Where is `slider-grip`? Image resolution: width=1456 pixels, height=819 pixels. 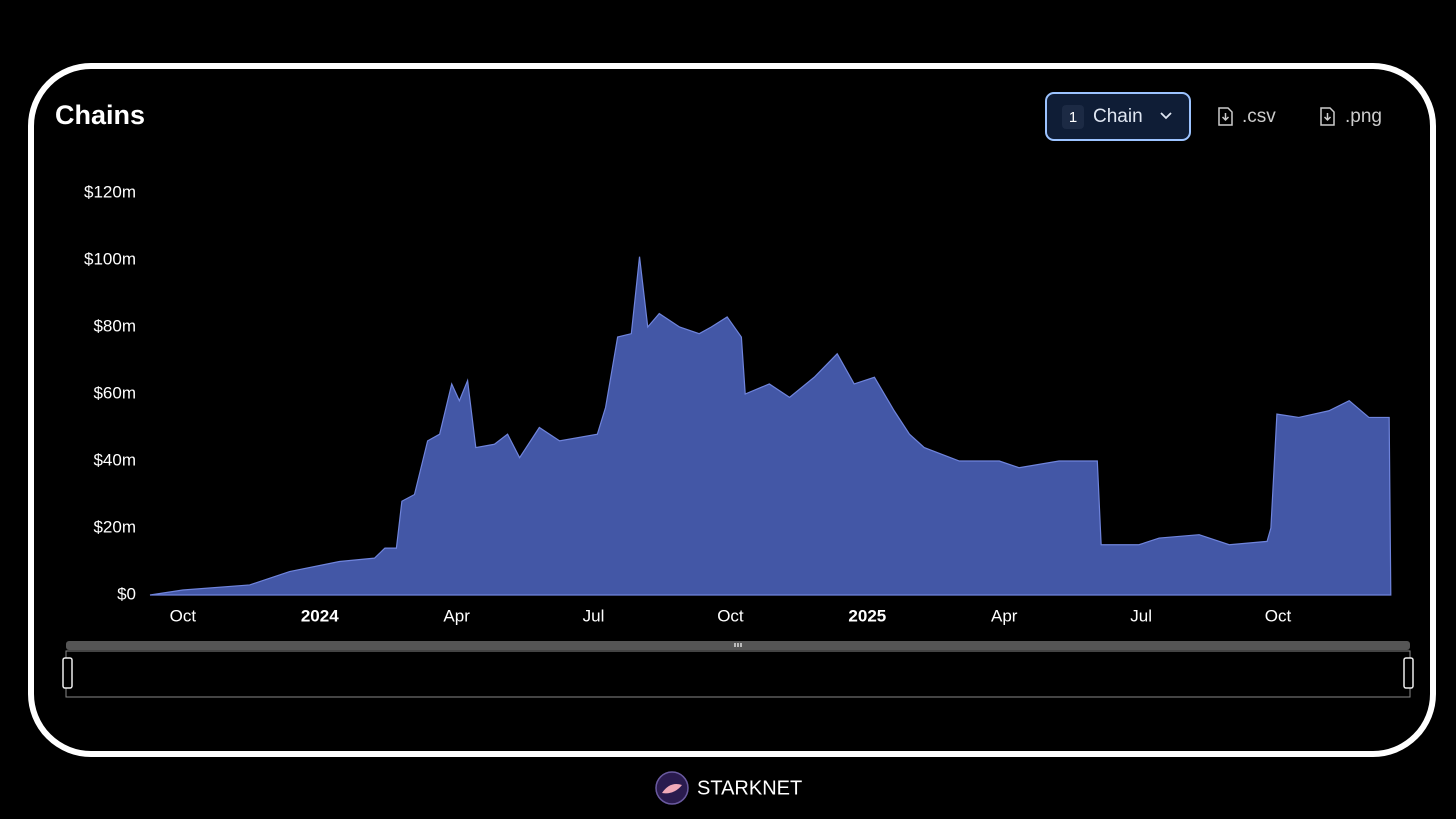 slider-grip is located at coordinates (738, 645).